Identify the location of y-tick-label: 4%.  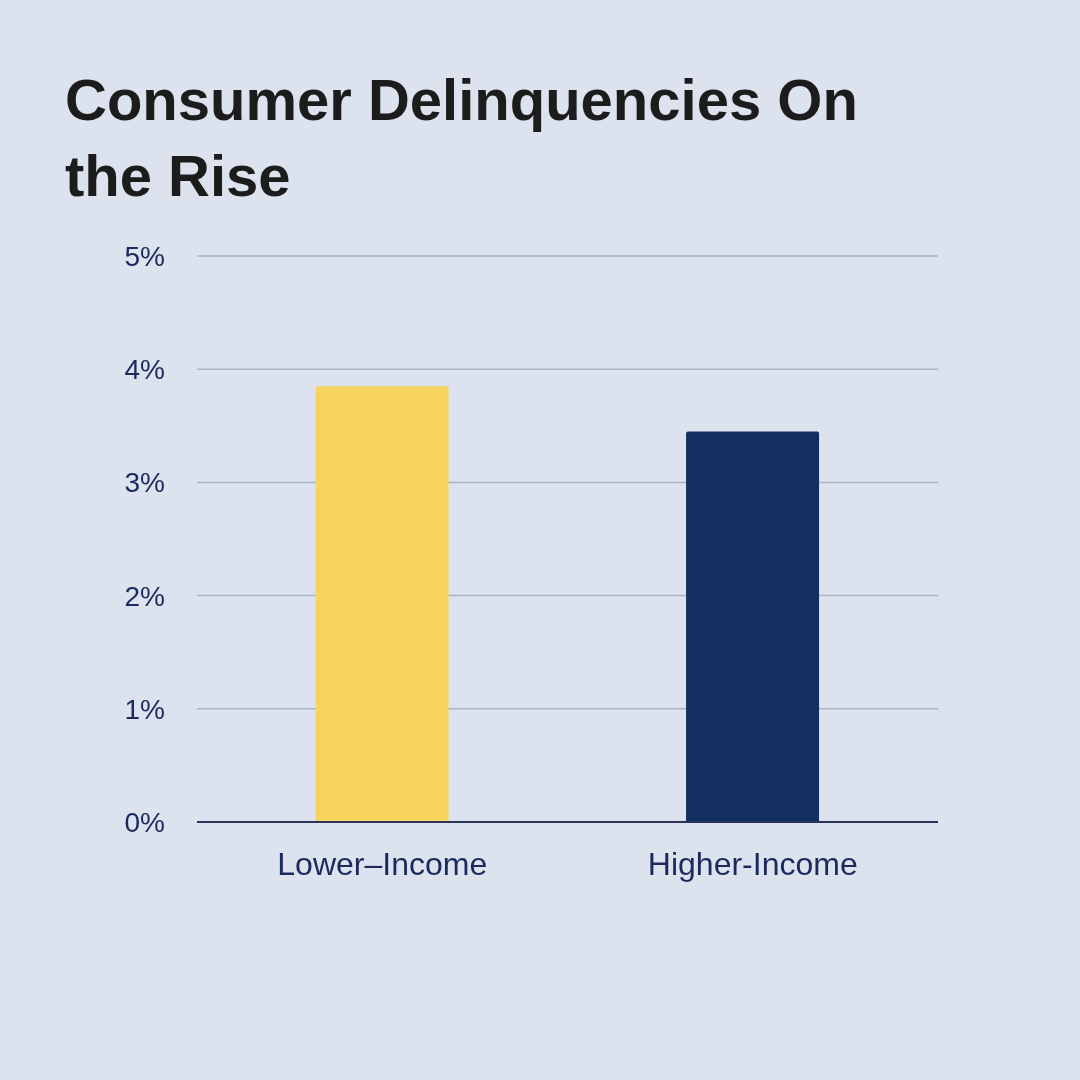
(144, 370).